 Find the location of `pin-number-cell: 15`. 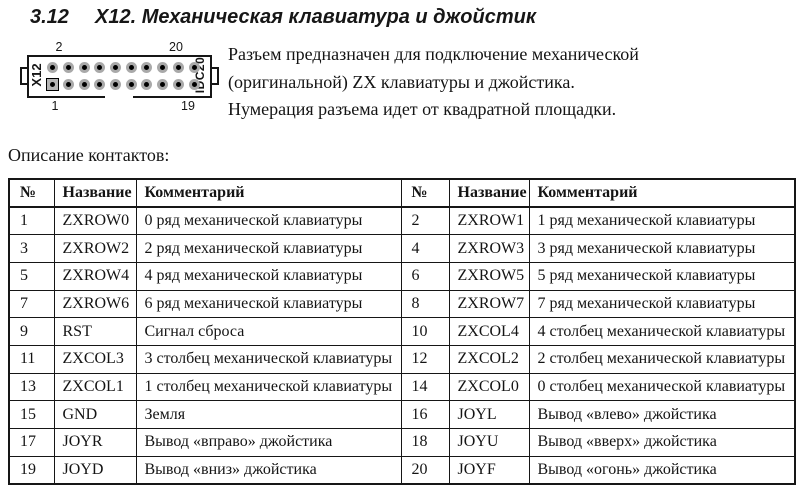

pin-number-cell: 15 is located at coordinates (31, 414).